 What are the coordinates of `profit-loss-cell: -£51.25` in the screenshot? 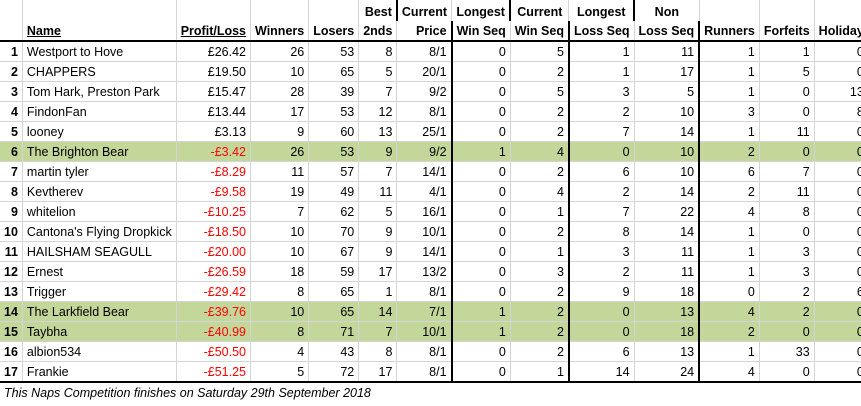 It's located at (214, 372).